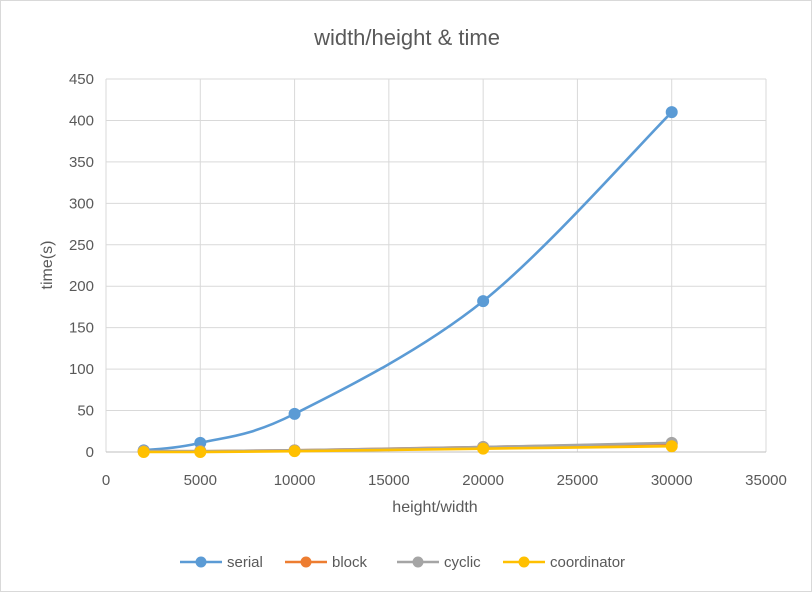 Image resolution: width=812 pixels, height=592 pixels. I want to click on y-tick-label: 150, so click(81, 328).